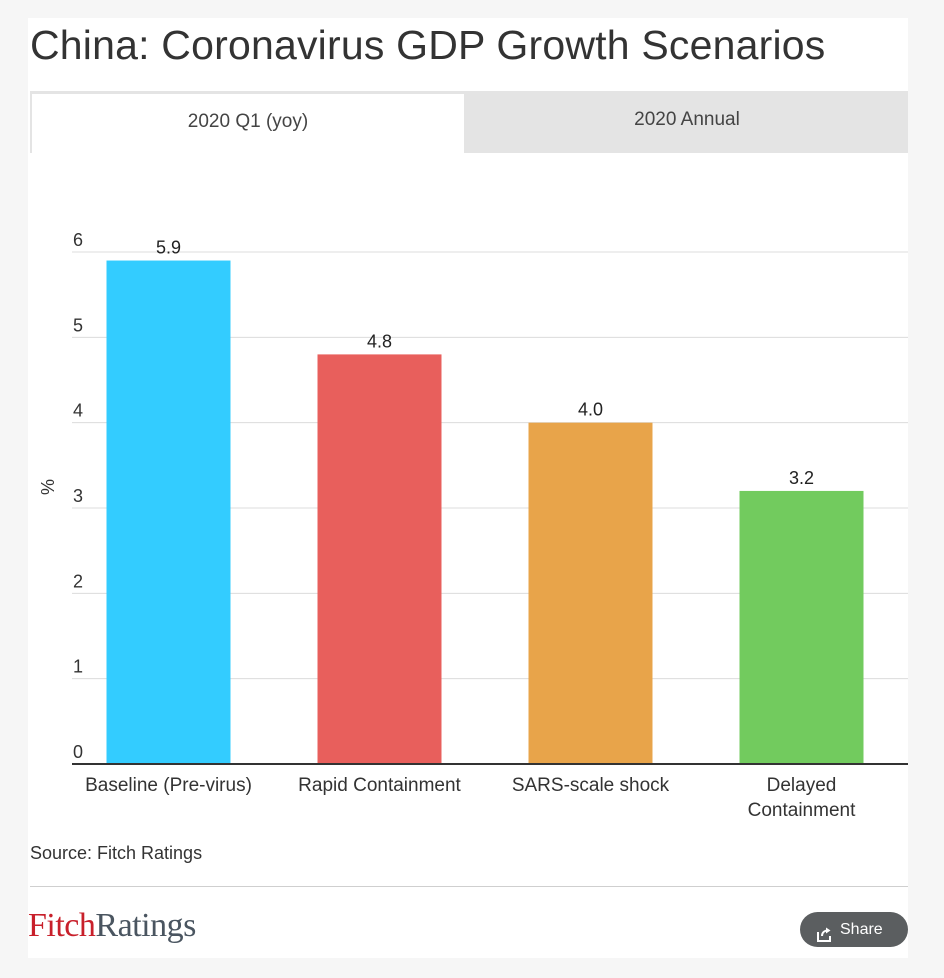  Describe the element at coordinates (801, 478) in the screenshot. I see `data-label: 3.2` at that location.